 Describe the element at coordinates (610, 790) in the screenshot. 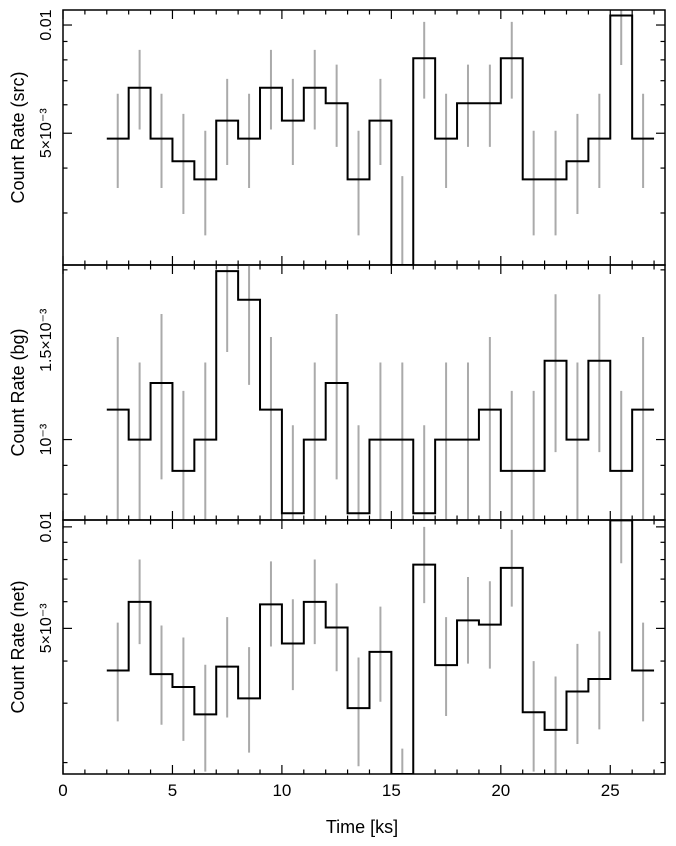

I see `x-tick-label: 25` at that location.